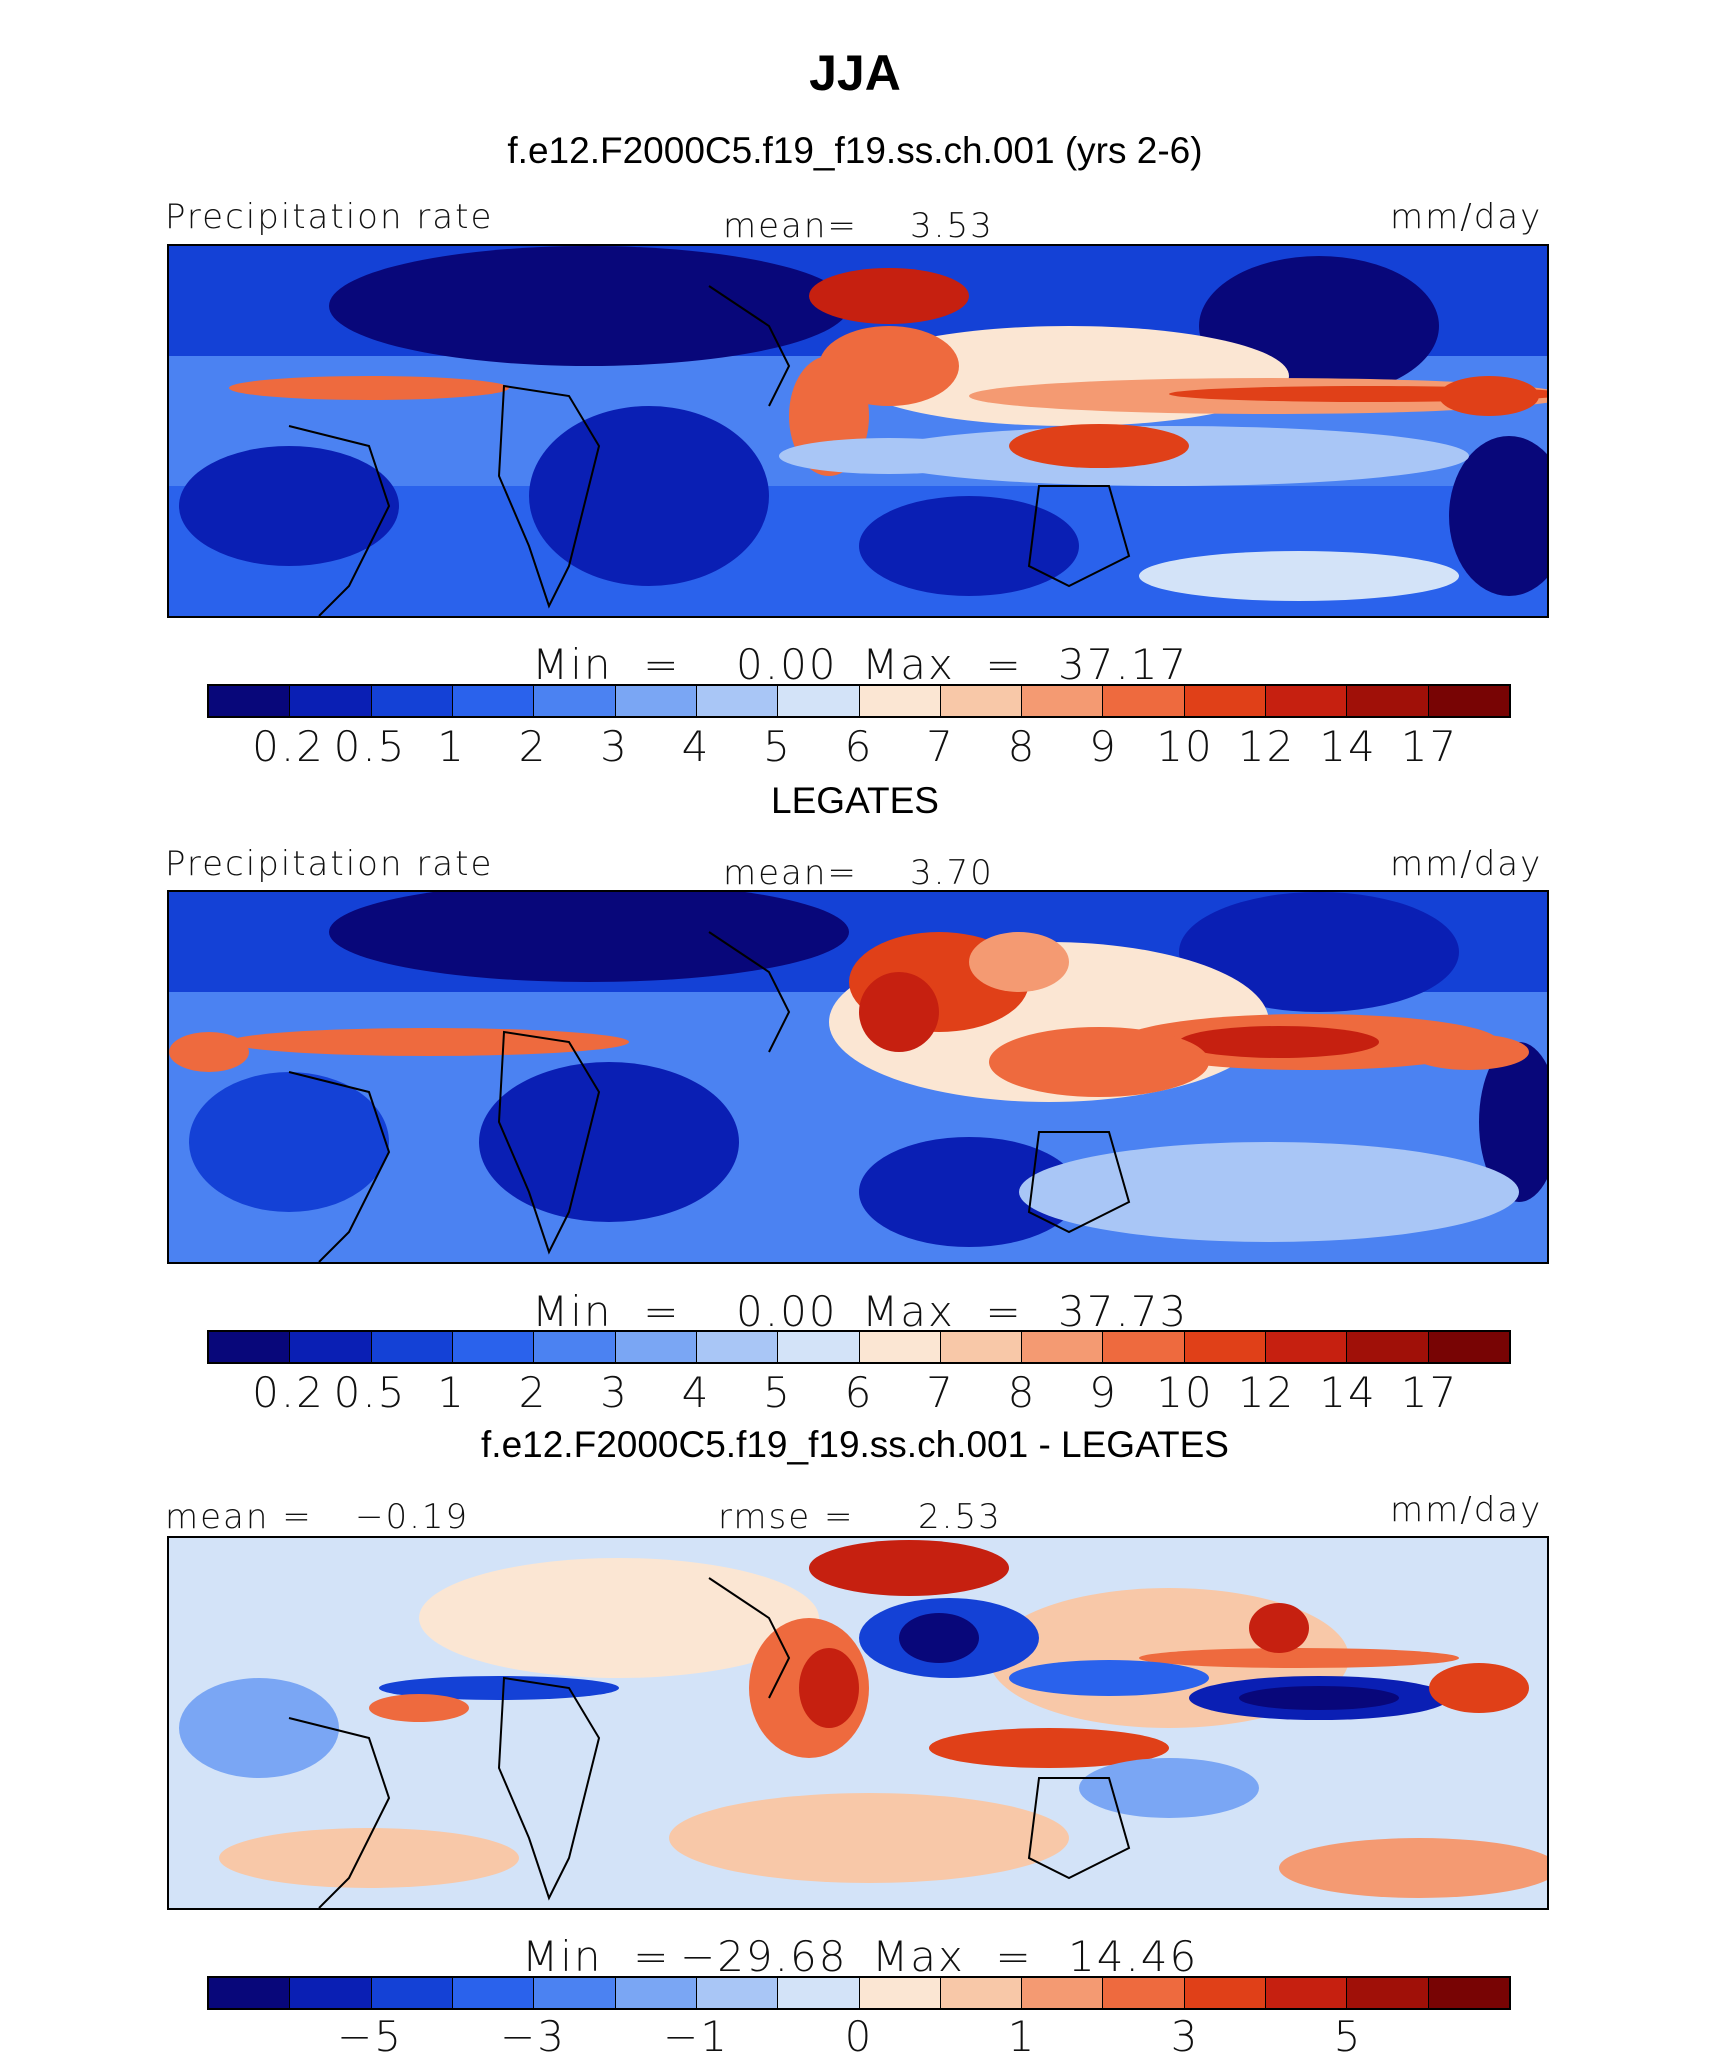  I want to click on panel2-colorbar, so click(859, 1347).